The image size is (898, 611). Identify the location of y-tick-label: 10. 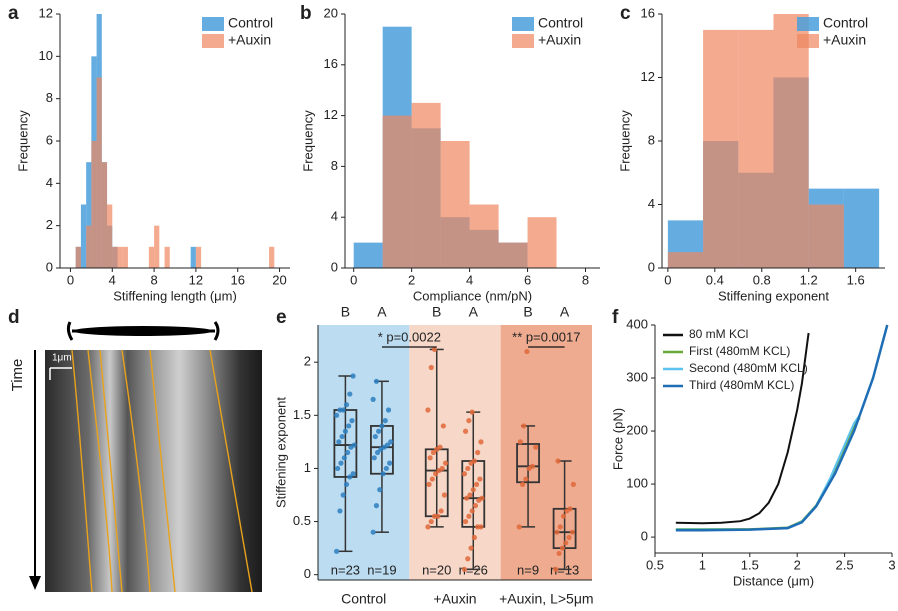
(46, 55).